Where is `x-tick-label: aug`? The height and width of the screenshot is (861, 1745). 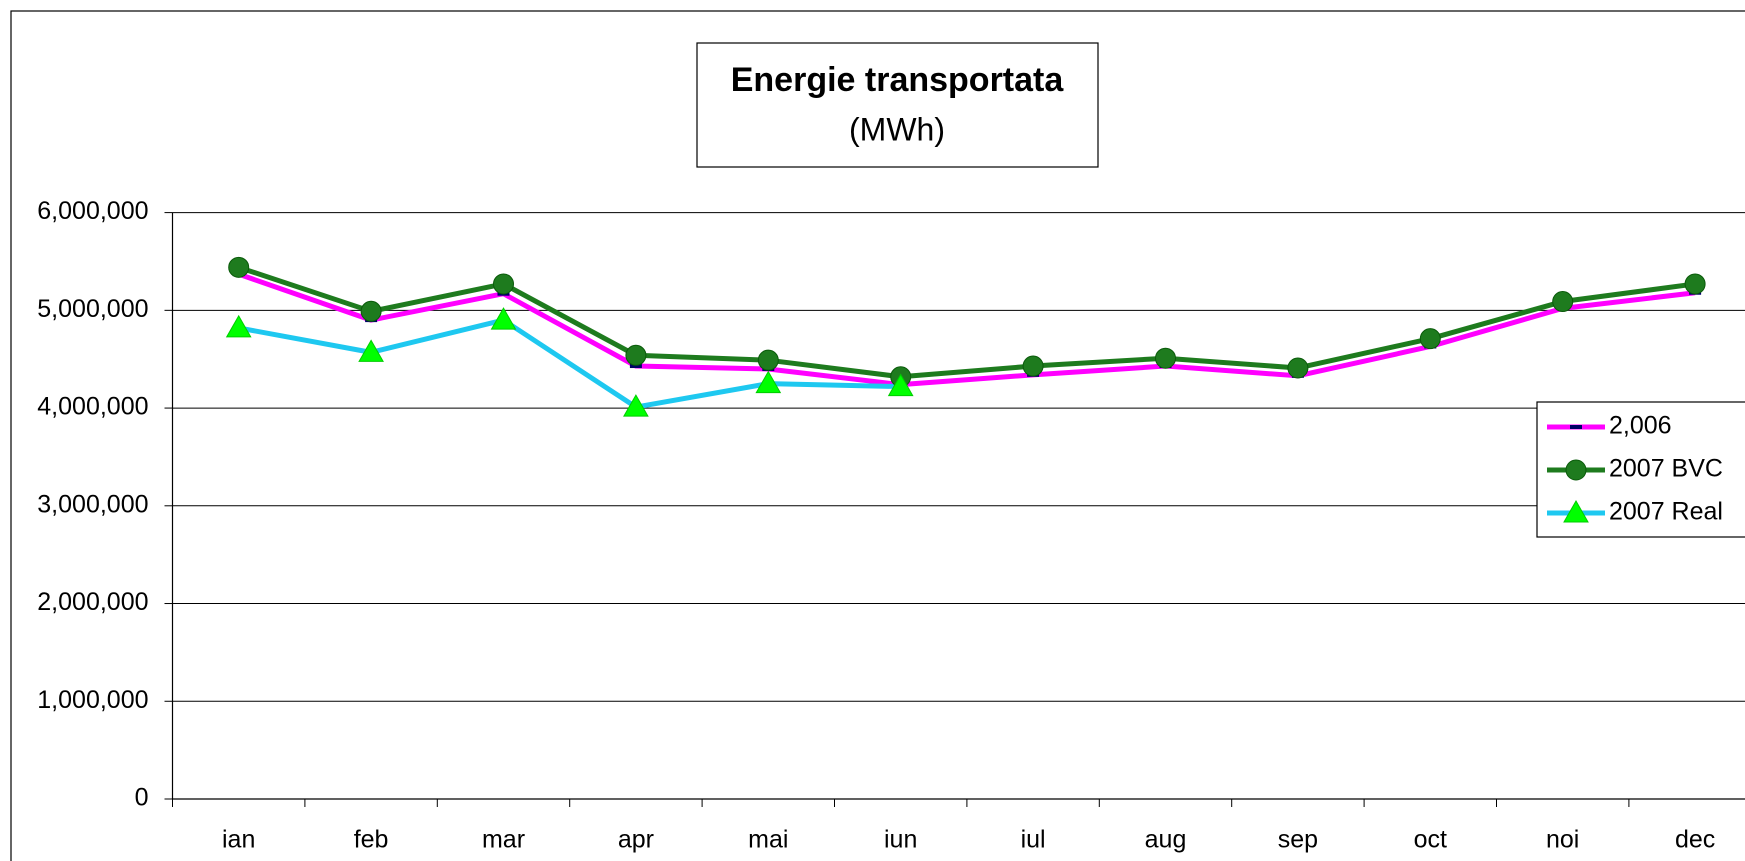
x-tick-label: aug is located at coordinates (1166, 840).